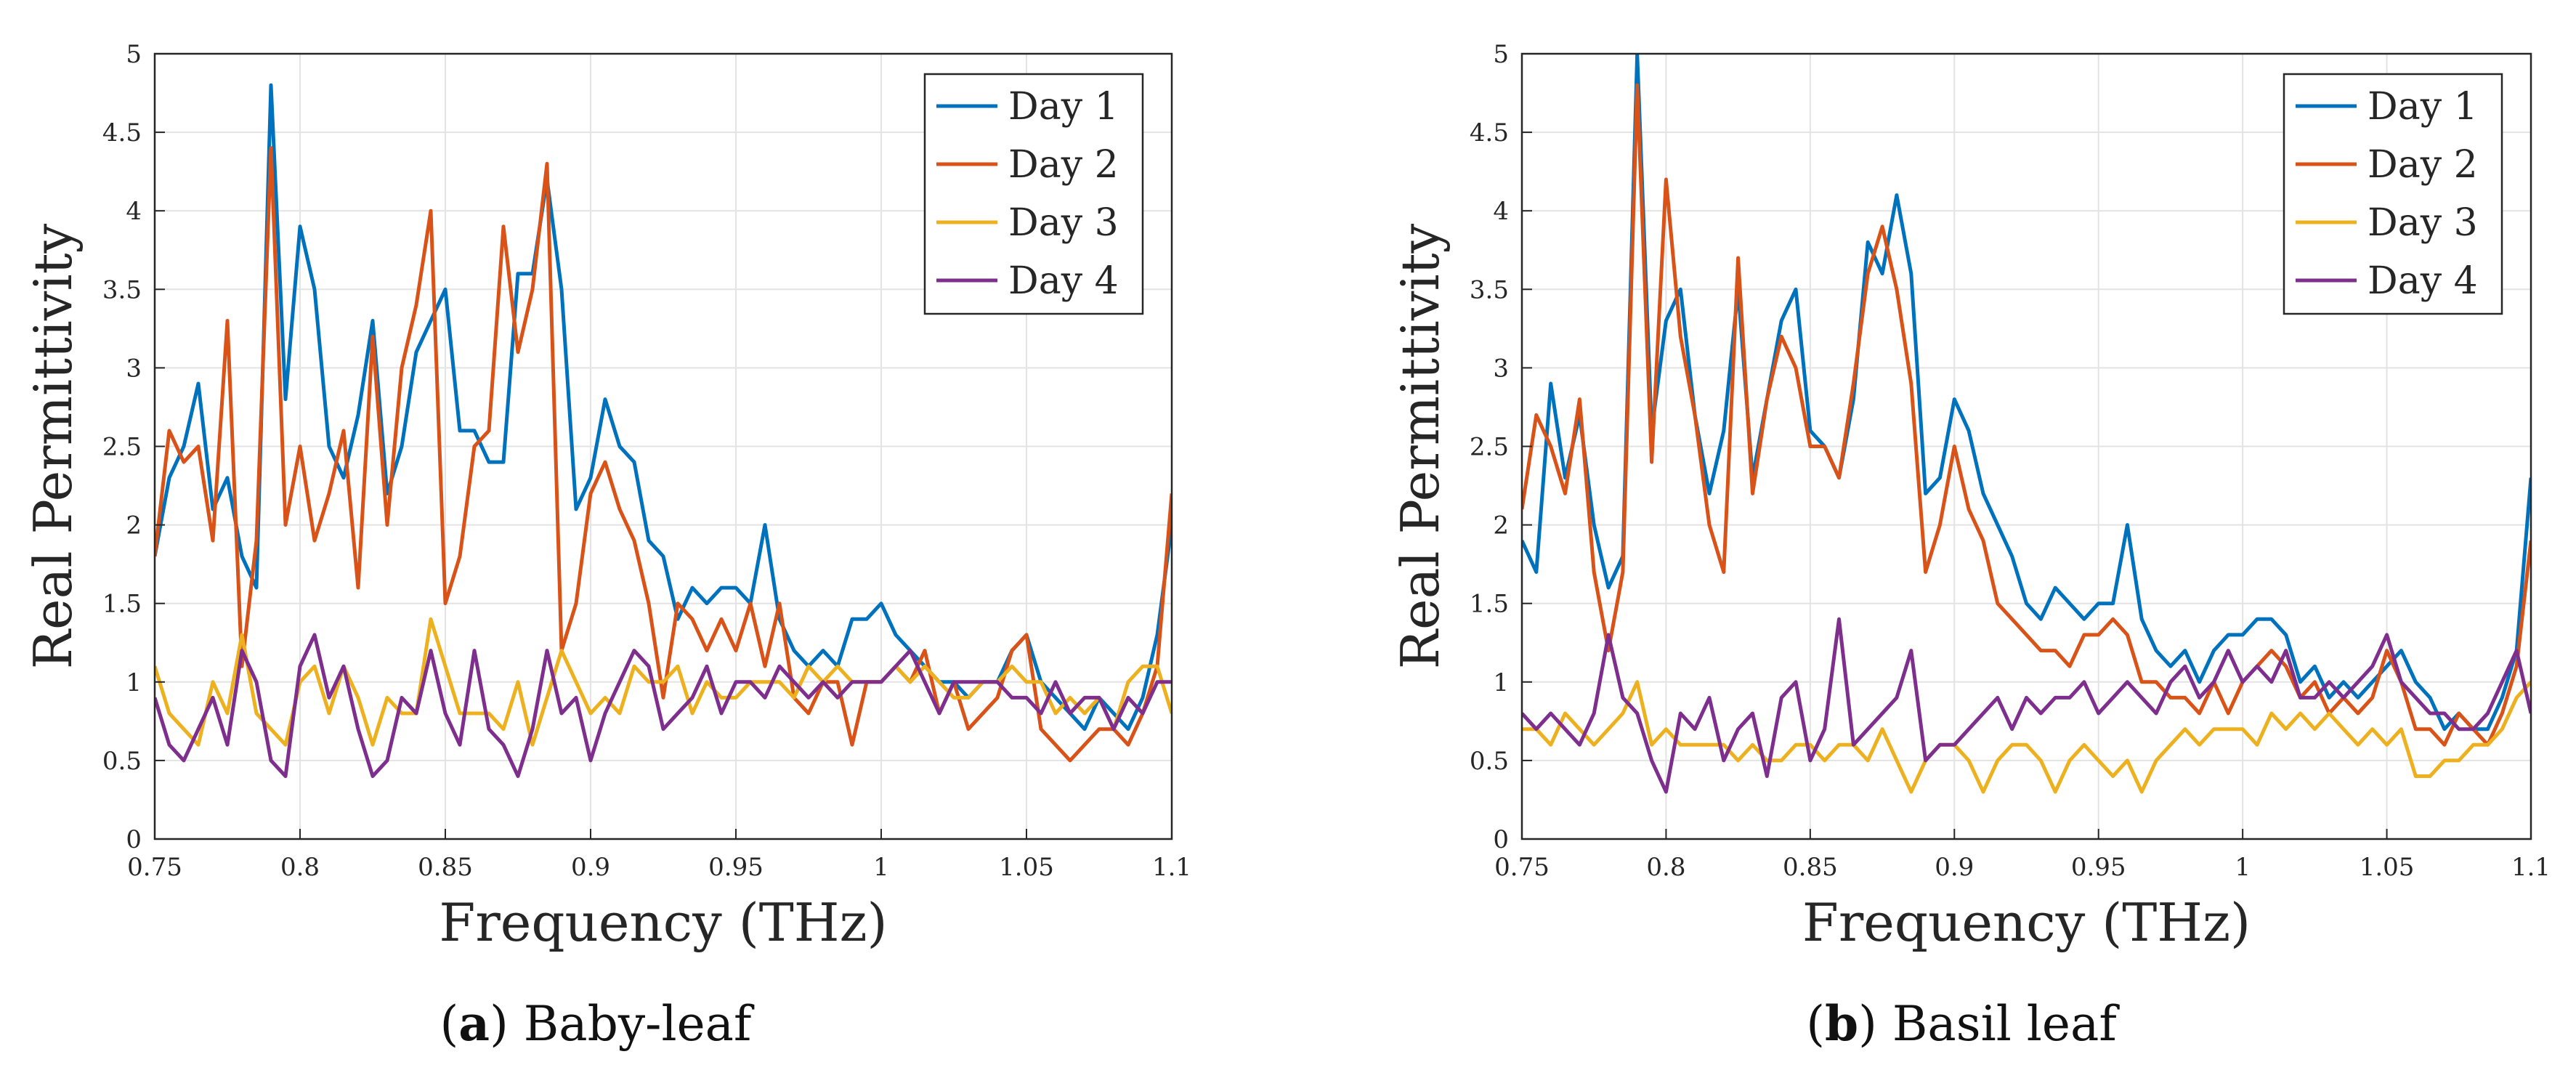 The image size is (2576, 1086). Describe the element at coordinates (1063, 281) in the screenshot. I see `p0-legend-label-day-4: Day 4` at that location.